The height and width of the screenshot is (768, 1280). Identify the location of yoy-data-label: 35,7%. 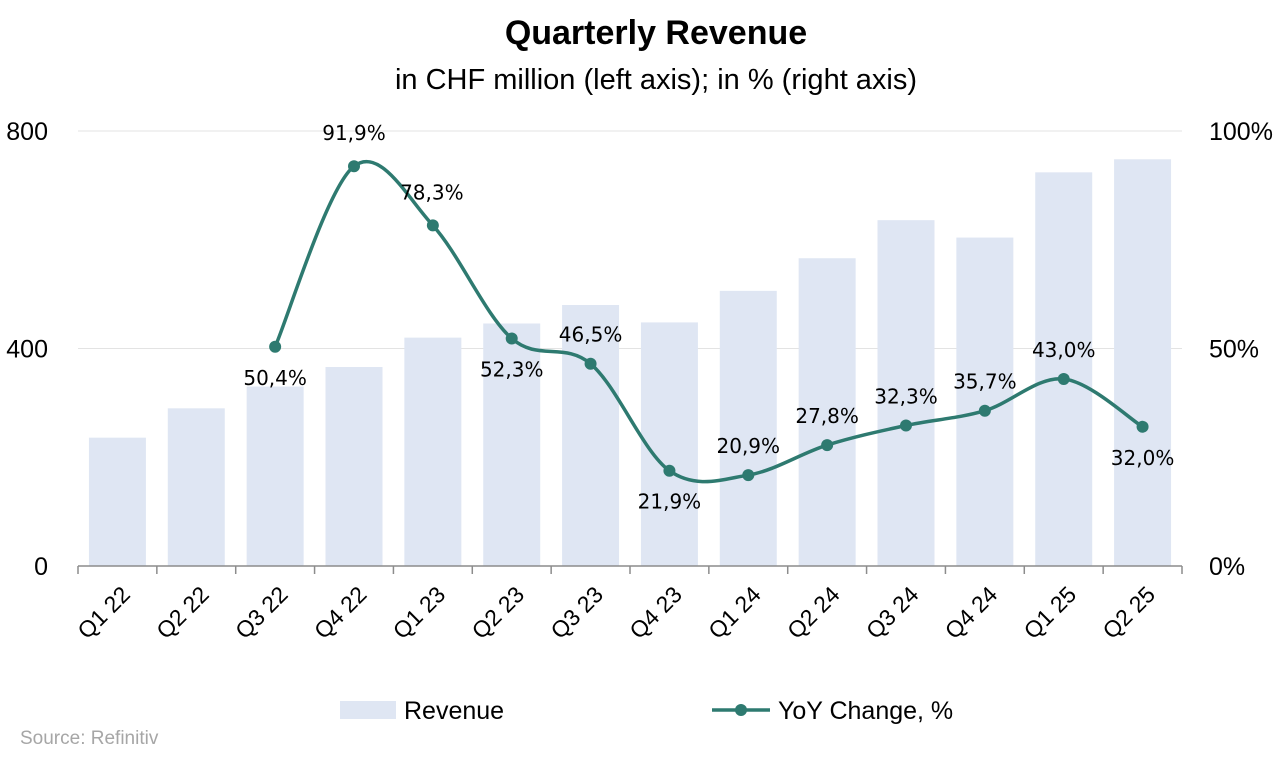
(985, 382).